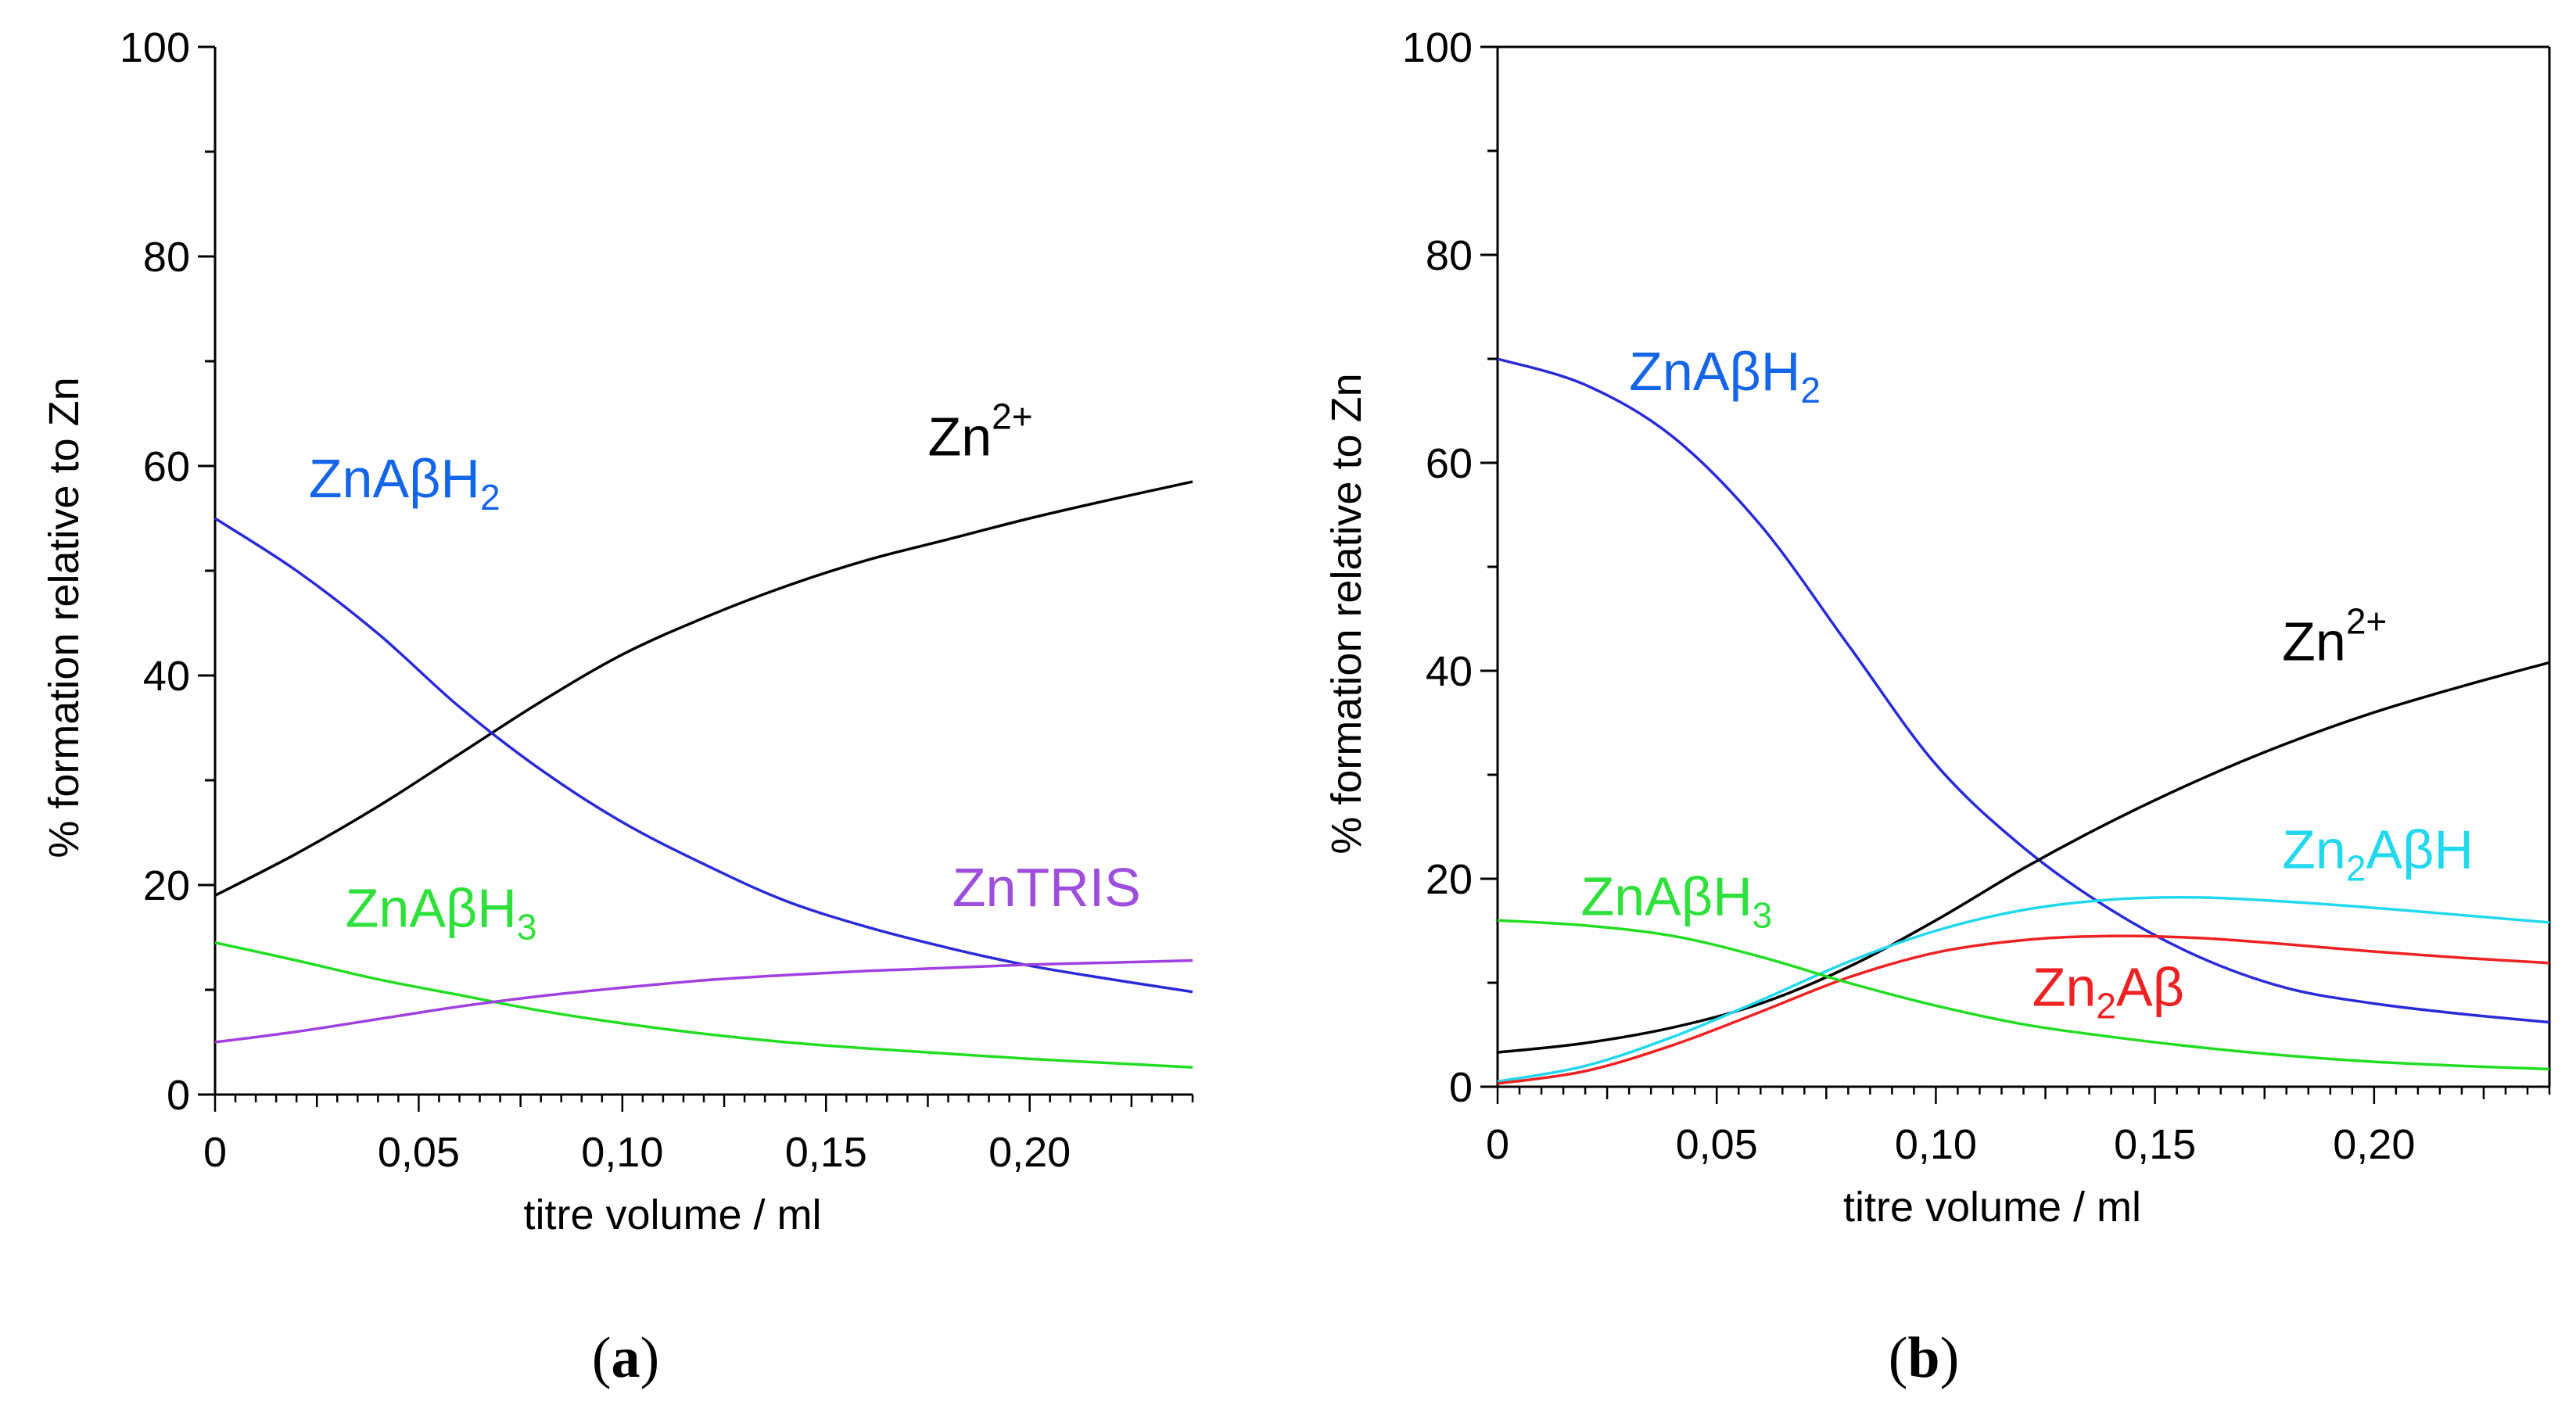 This screenshot has width=2576, height=1419. Describe the element at coordinates (1047, 888) in the screenshot. I see `series-label-ZnTRIS: ZnTRIS` at that location.